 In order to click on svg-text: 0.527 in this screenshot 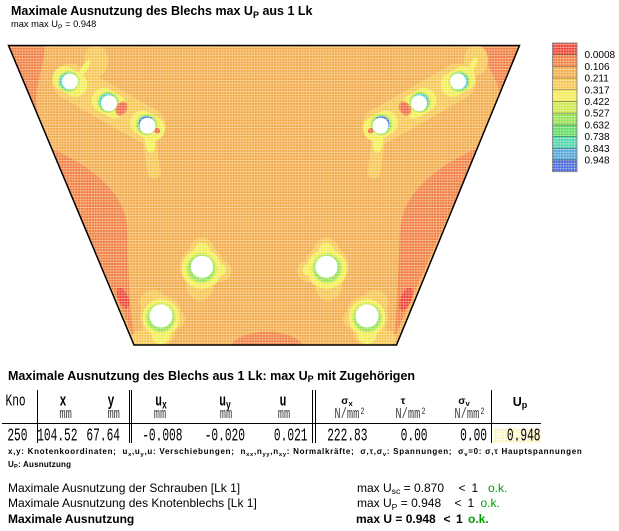, I will do `click(597, 114)`.